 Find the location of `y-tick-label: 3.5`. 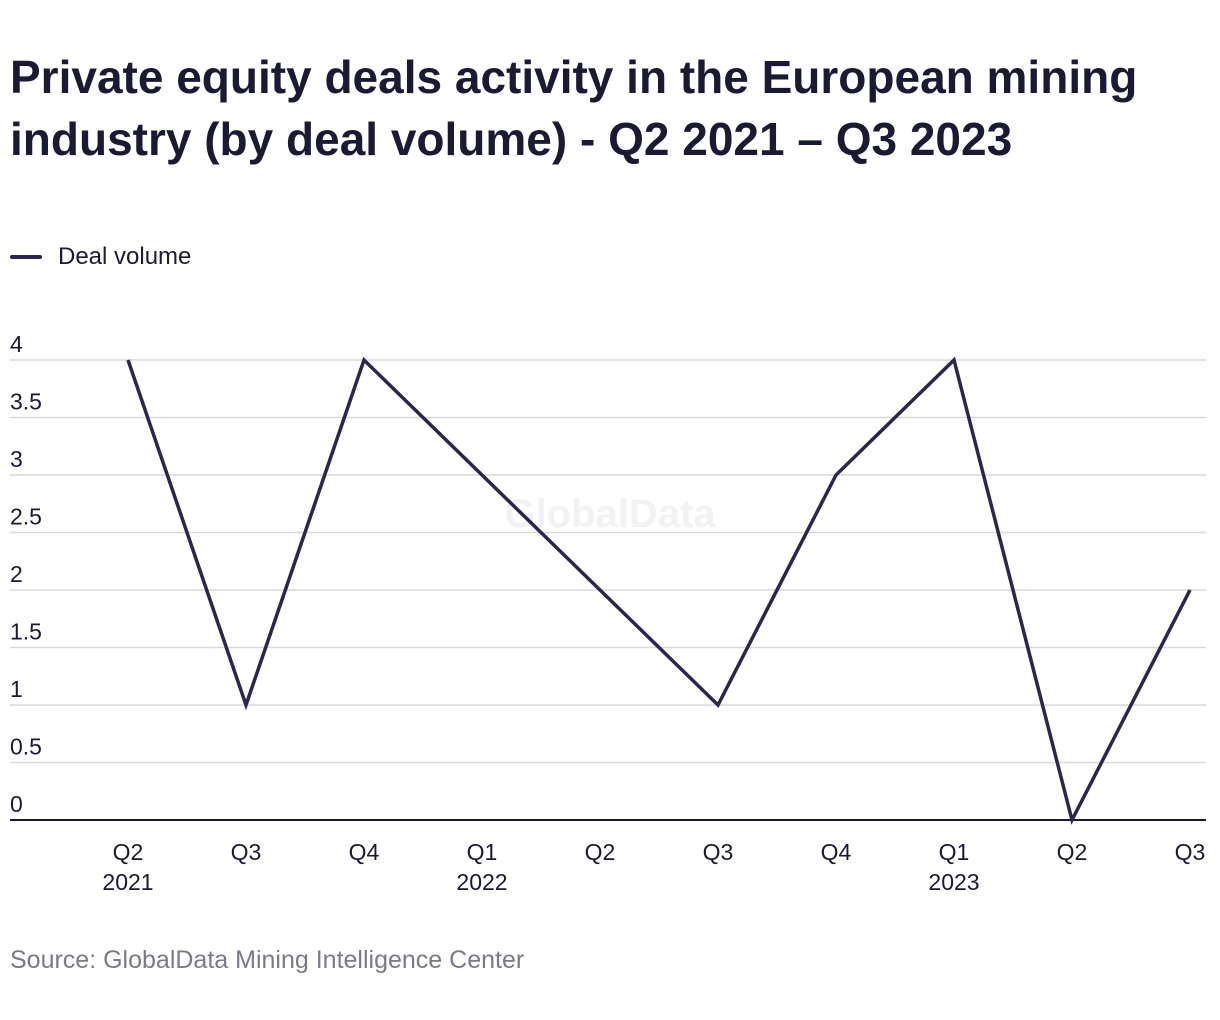

y-tick-label: 3.5 is located at coordinates (26, 402).